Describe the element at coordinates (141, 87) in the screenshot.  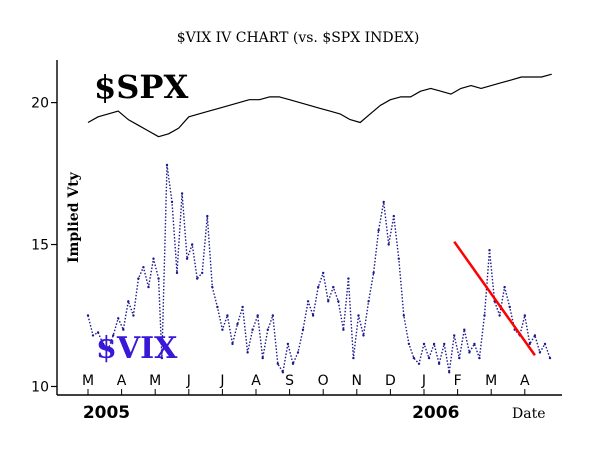
I see `spx-series-label: $SPX` at that location.